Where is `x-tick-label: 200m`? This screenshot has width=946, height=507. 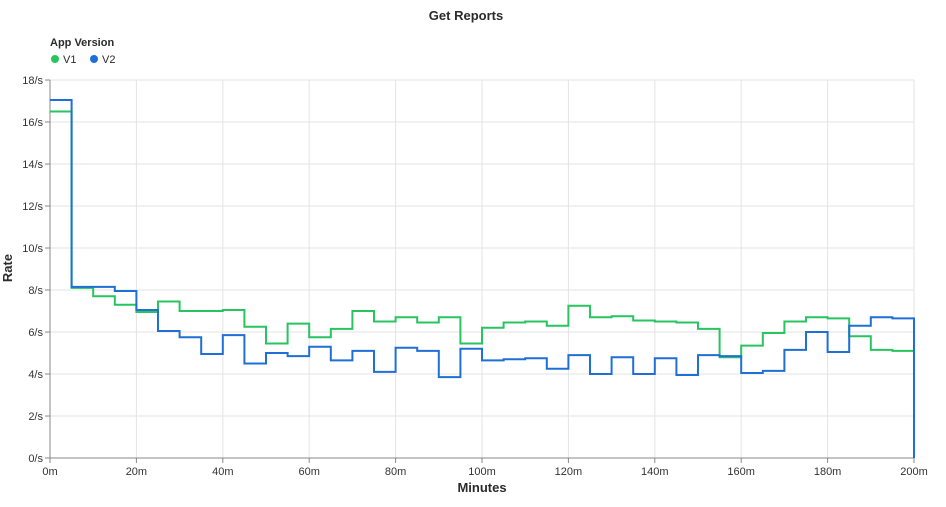
x-tick-label: 200m is located at coordinates (914, 472).